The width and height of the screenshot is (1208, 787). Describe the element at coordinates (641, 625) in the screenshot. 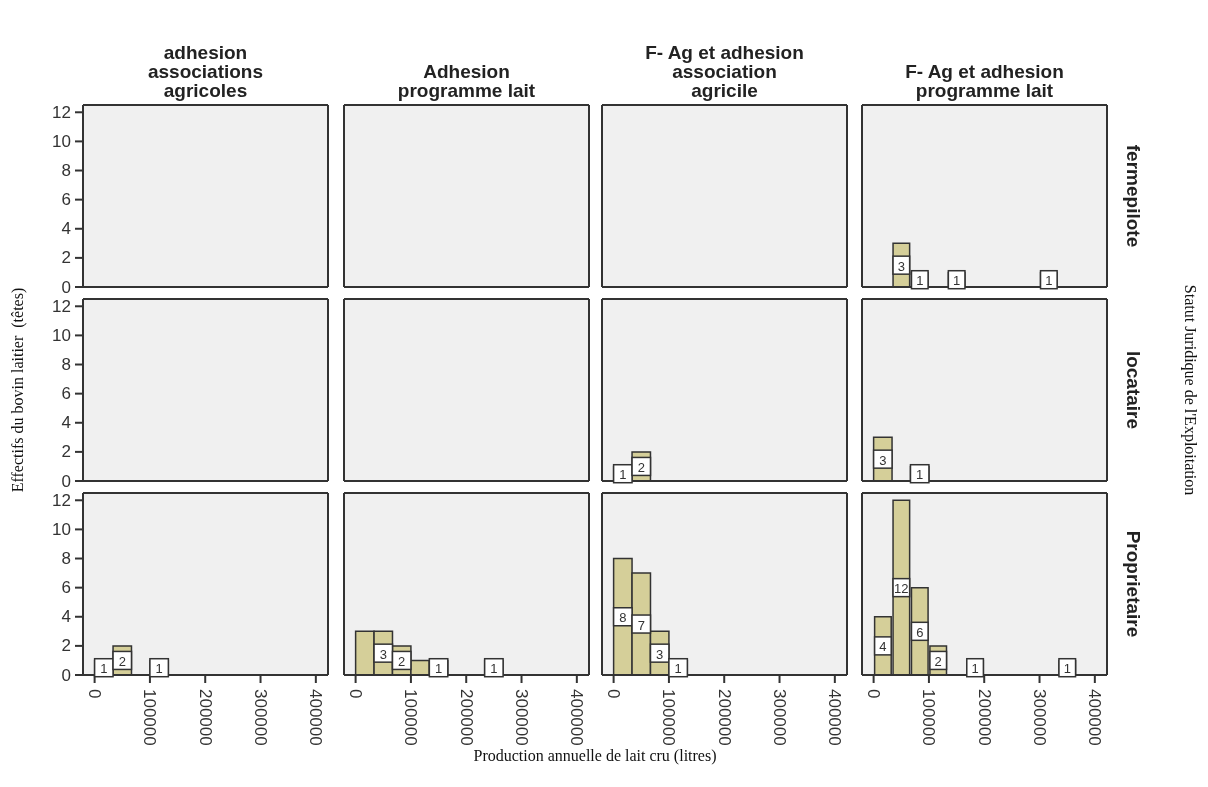

I see `data-label: 7` at that location.